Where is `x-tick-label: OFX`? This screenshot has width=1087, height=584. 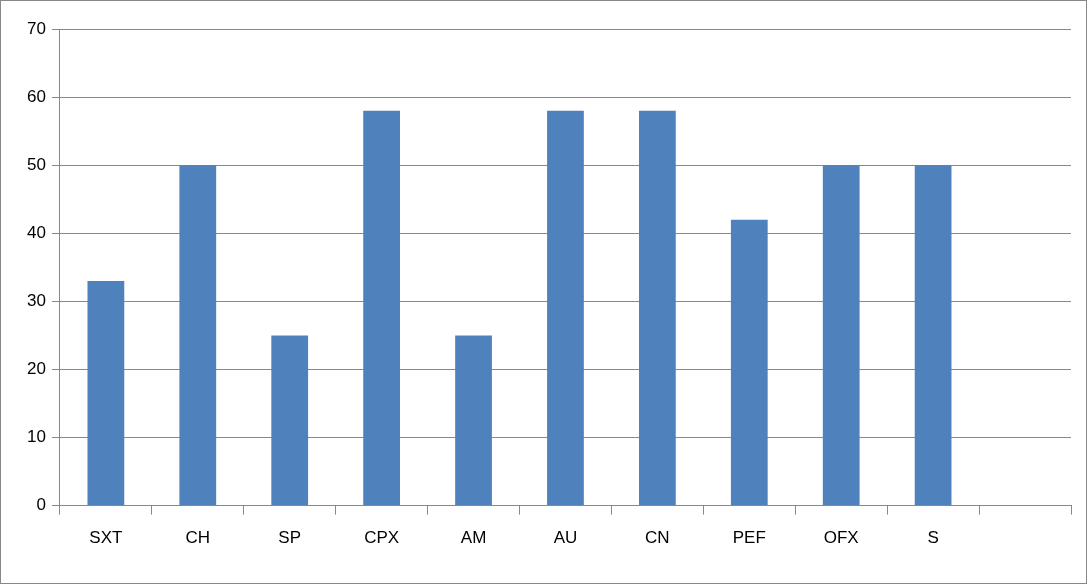
x-tick-label: OFX is located at coordinates (841, 538).